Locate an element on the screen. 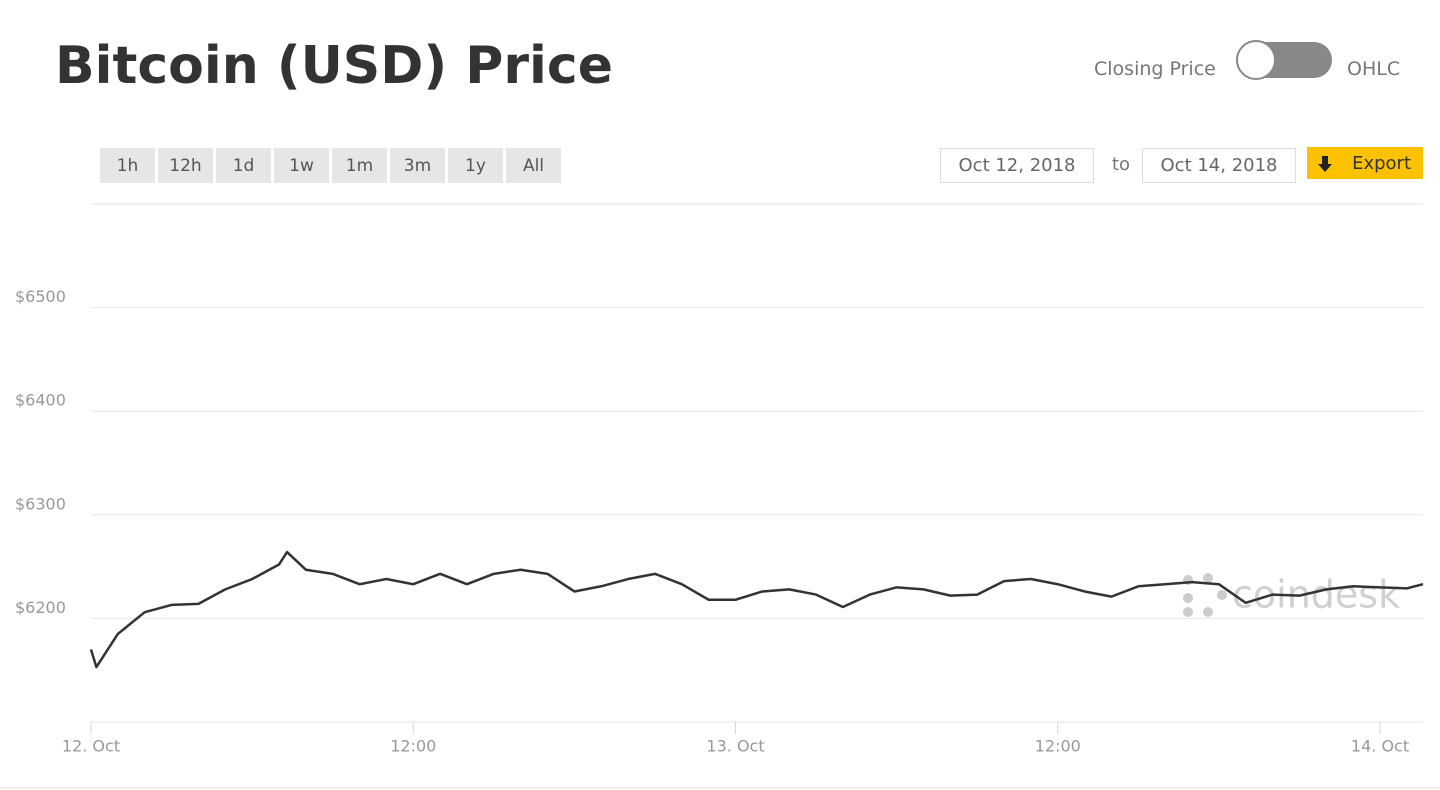 This screenshot has height=790, width=1440. export-icon is located at coordinates (1325, 164).